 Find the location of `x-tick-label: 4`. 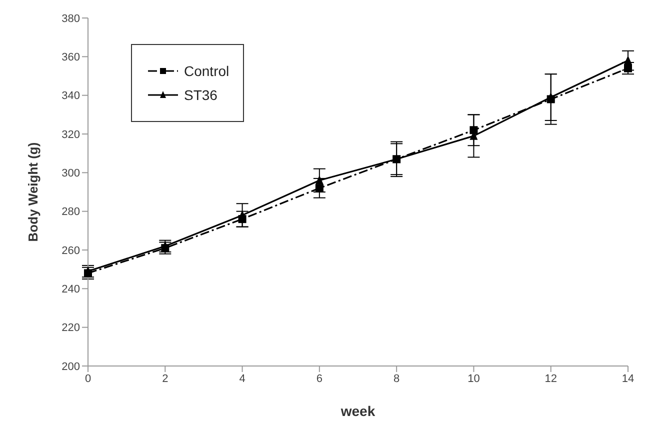

x-tick-label: 4 is located at coordinates (242, 378).